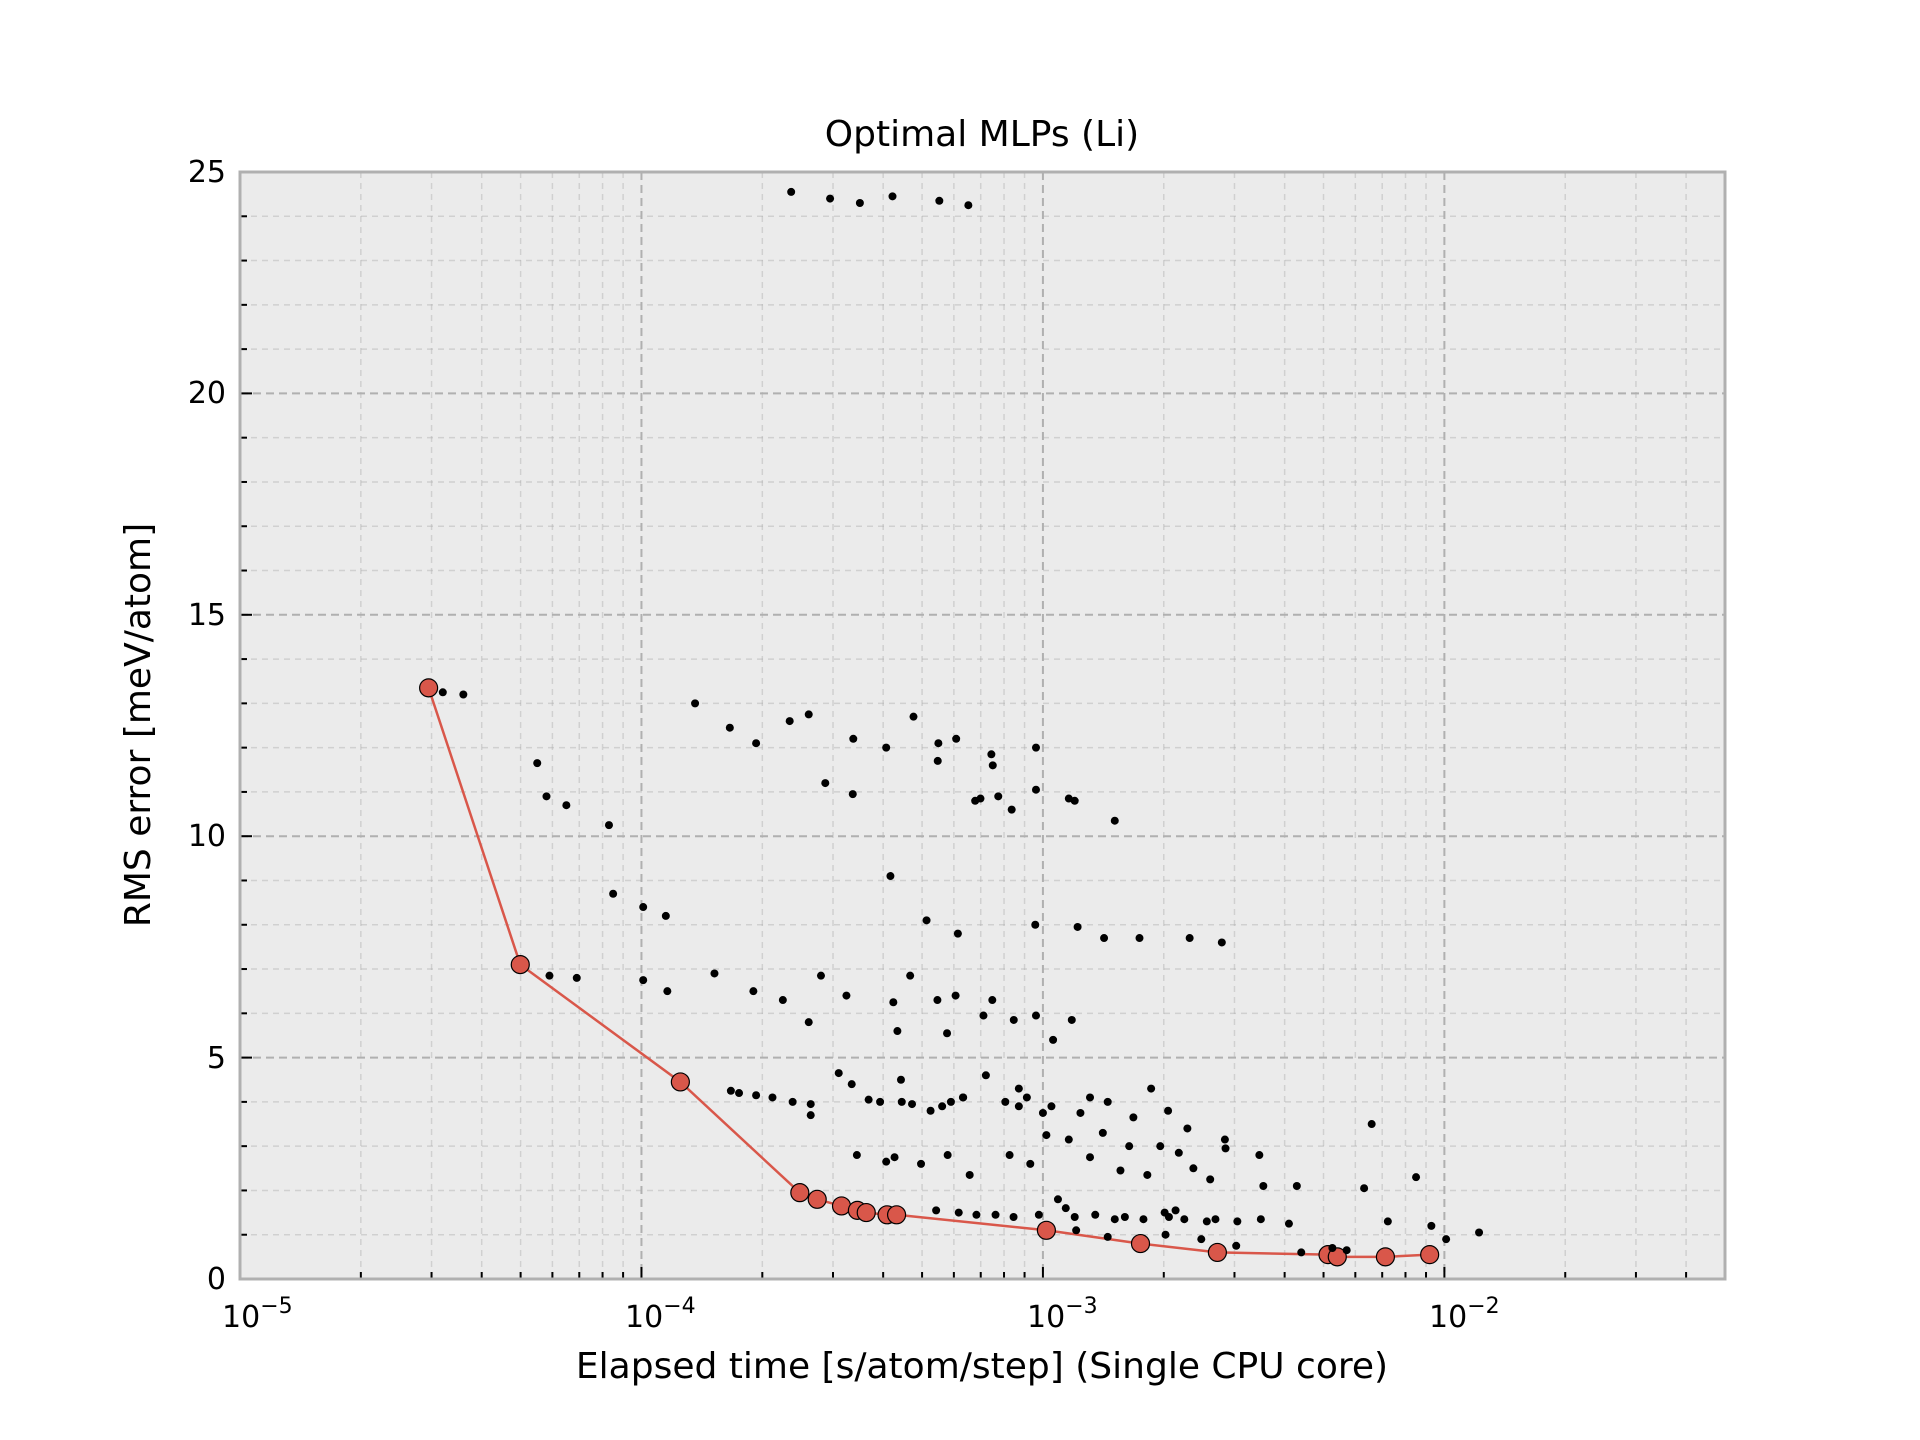 The image size is (1920, 1440). What do you see at coordinates (861, 1314) in the screenshot?
I see `x-tick-labels: 10⁻⁵ 10⁻⁴ 10 −3 10⁻²` at bounding box center [861, 1314].